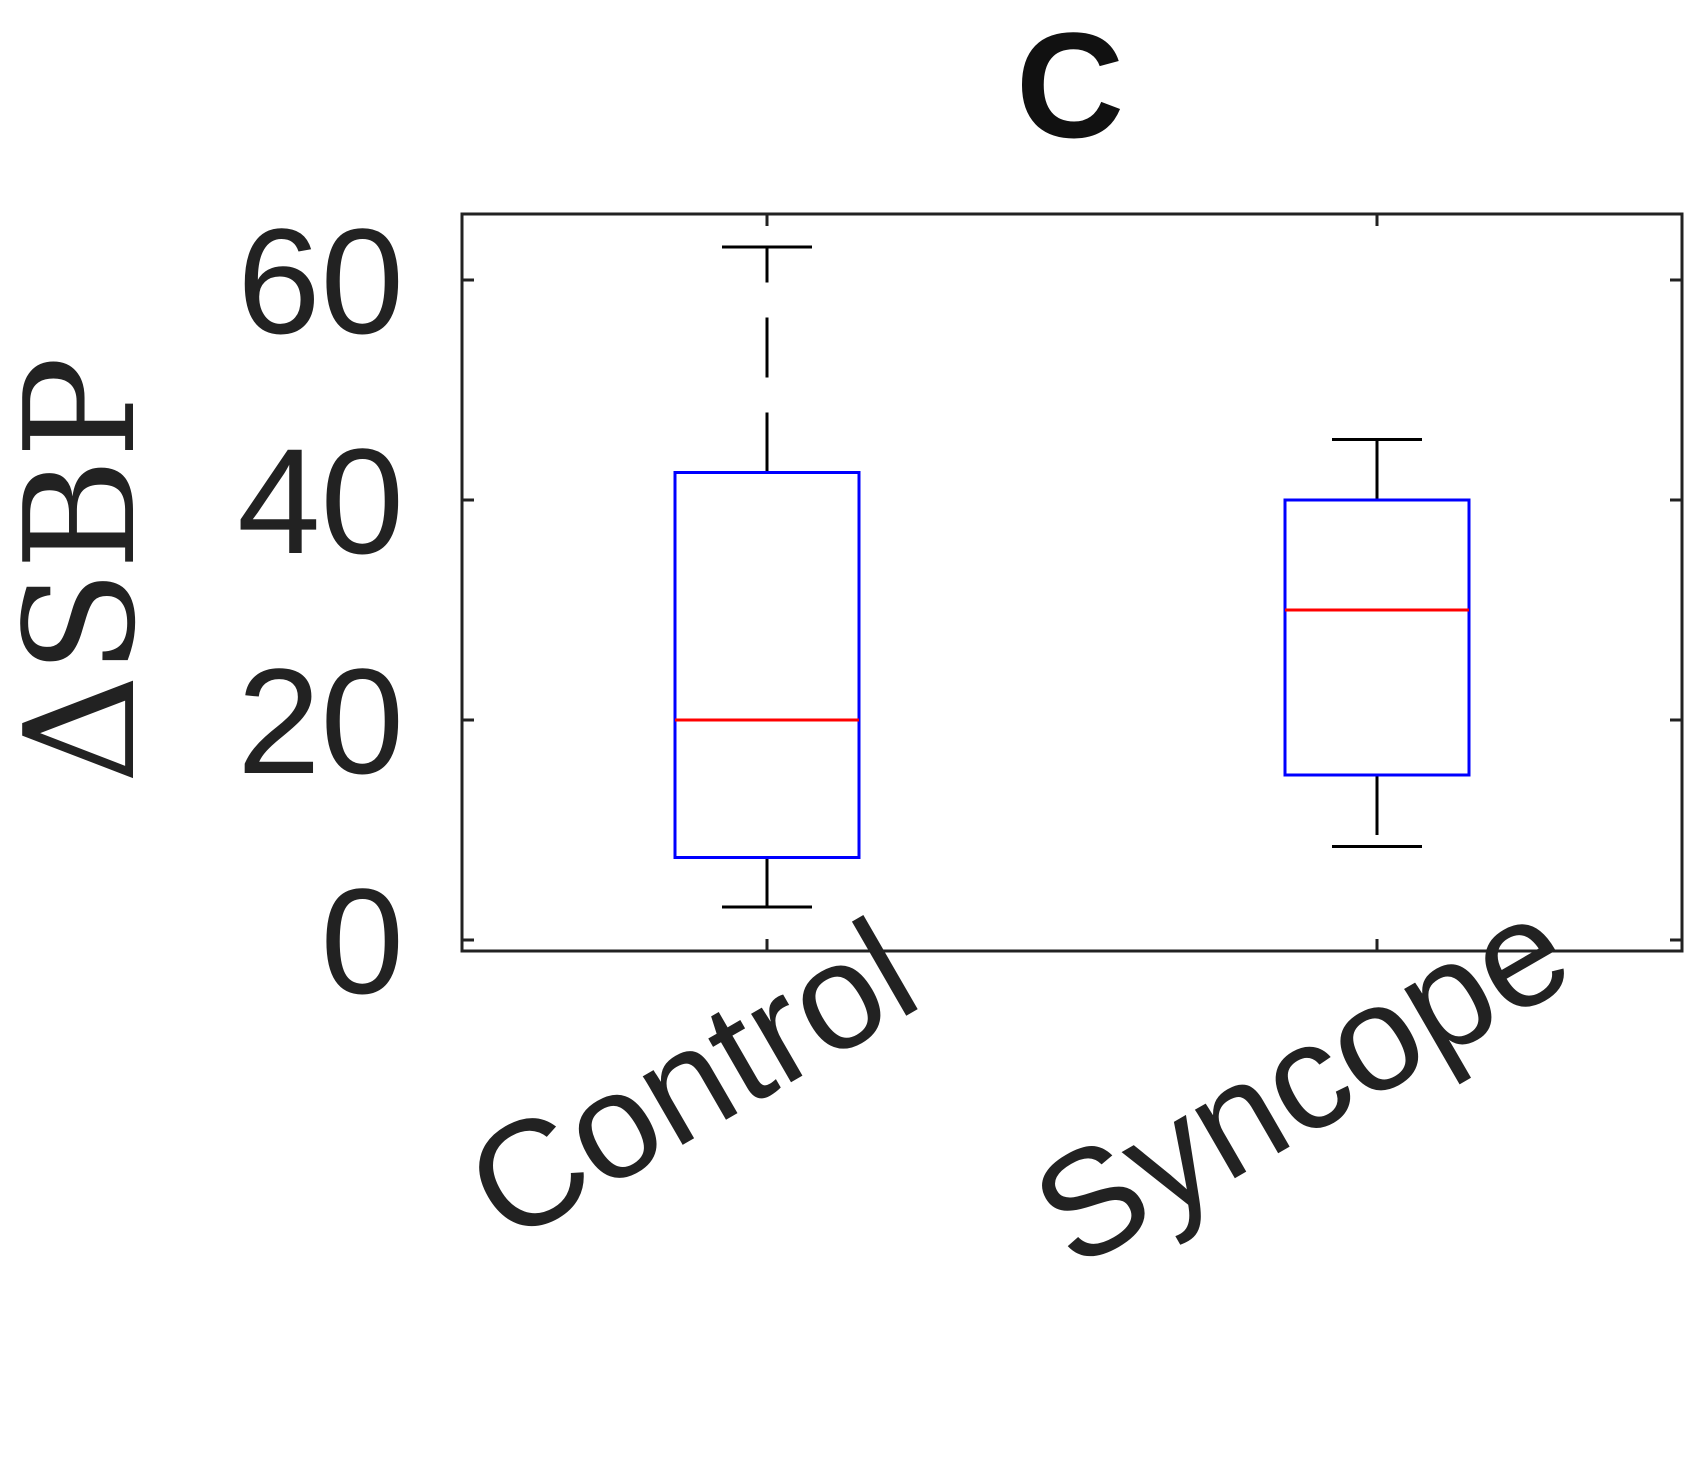 The image size is (1686, 1458). What do you see at coordinates (320, 281) in the screenshot?
I see `y-tick-label: 60` at bounding box center [320, 281].